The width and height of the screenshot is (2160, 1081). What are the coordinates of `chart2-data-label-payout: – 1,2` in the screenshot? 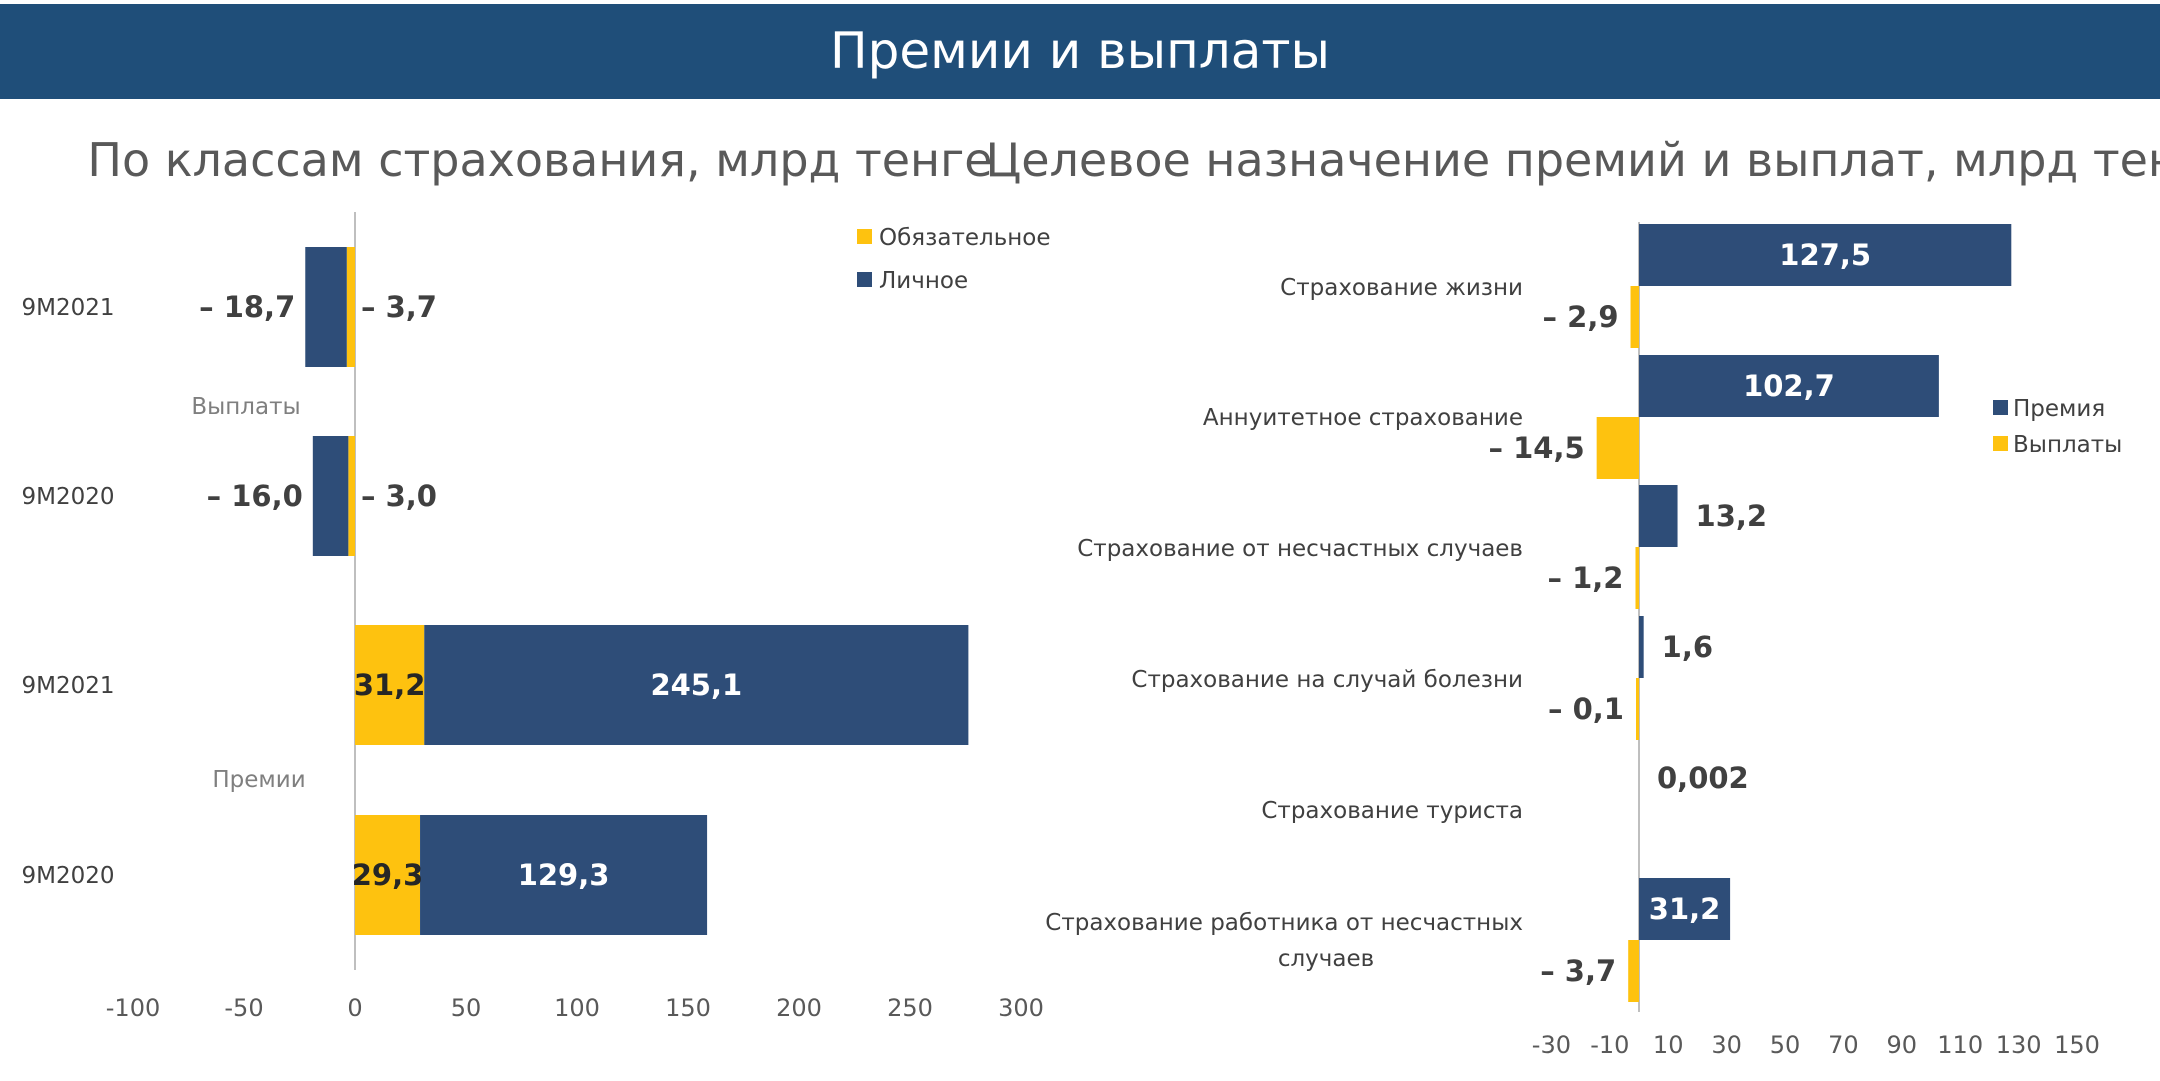 It's located at (1586, 578).